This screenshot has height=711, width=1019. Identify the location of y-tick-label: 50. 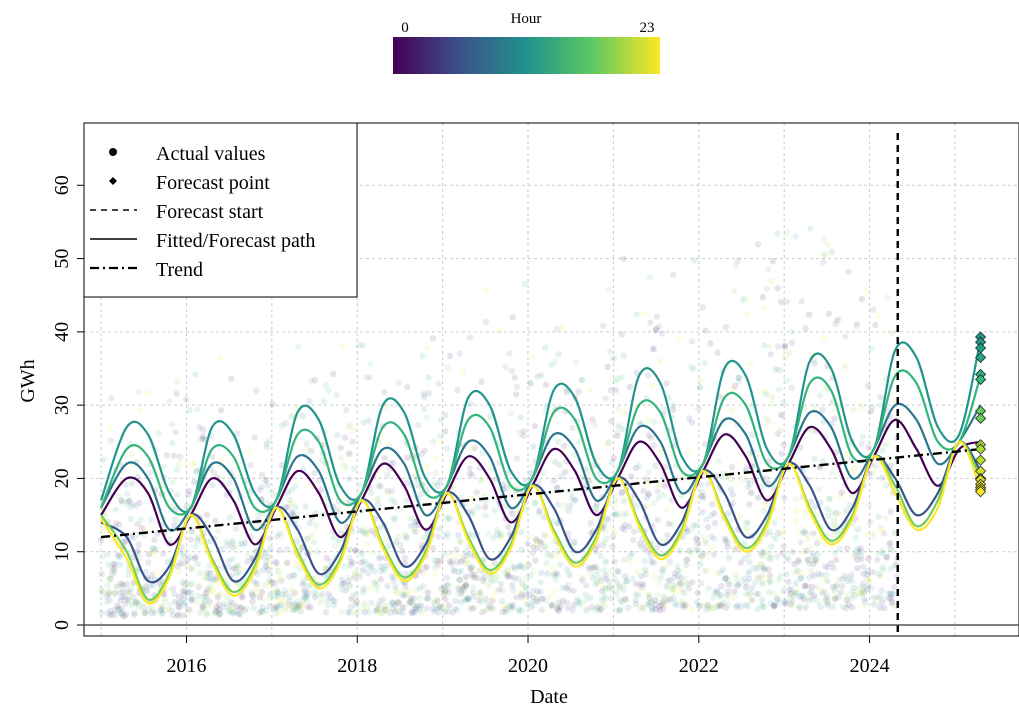
(62, 259).